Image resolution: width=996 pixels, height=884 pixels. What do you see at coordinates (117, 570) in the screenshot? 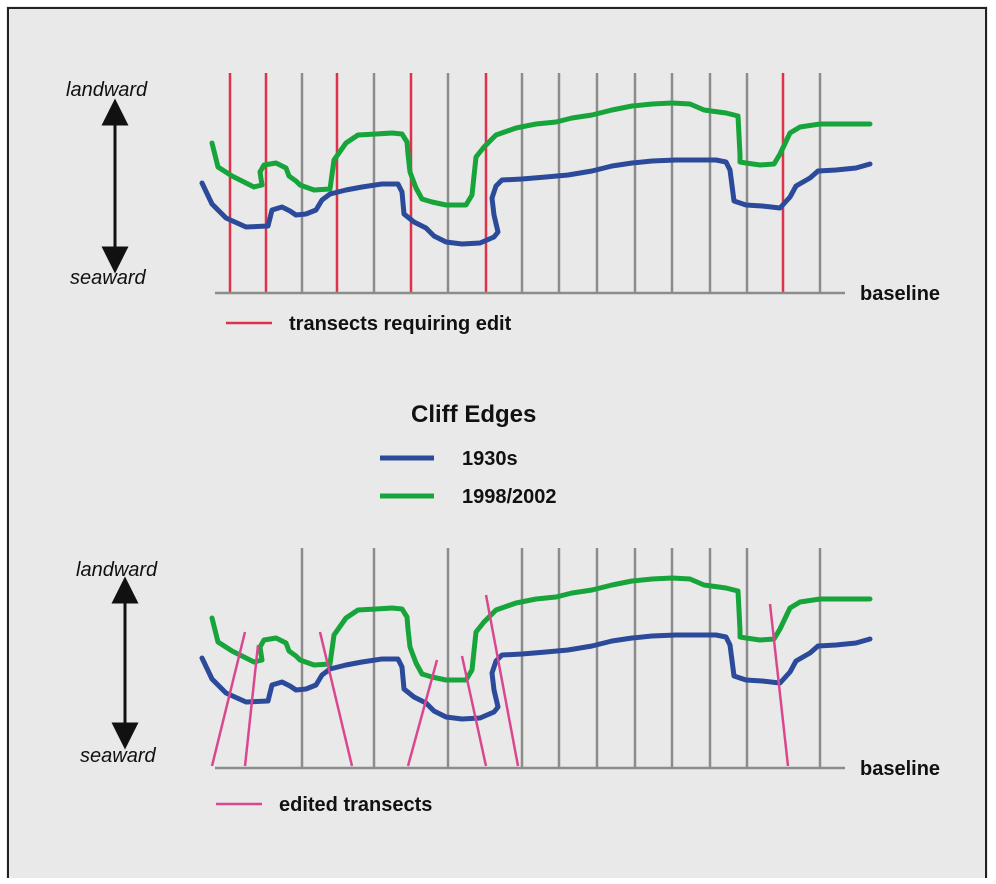
I see `bottom-landward-label: landward` at bounding box center [117, 570].